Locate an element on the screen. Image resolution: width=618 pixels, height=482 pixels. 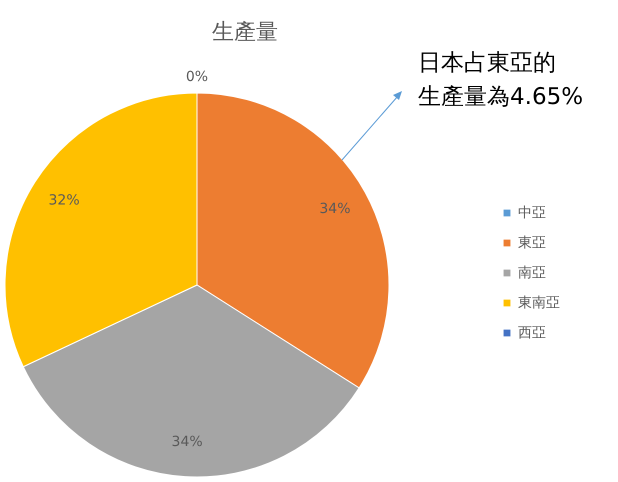
legend-label: 東南亞 is located at coordinates (539, 303).